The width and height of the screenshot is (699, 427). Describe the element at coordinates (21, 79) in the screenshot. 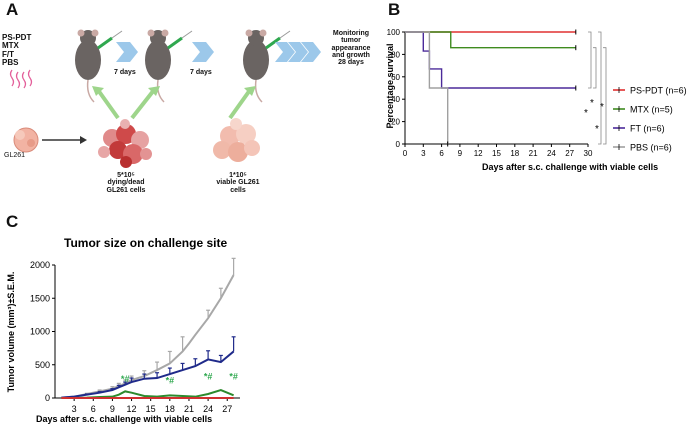

I see `light-waves-icon` at that location.